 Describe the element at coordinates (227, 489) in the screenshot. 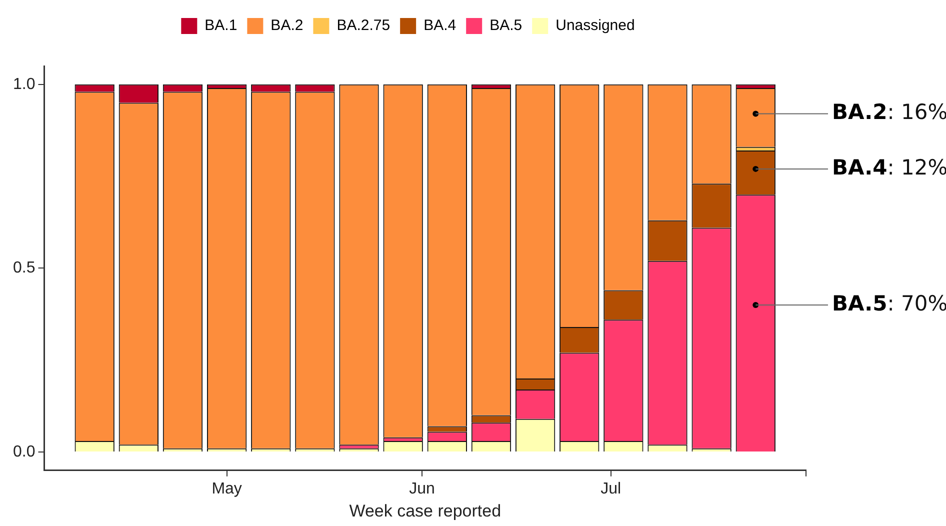

I see `x-tick-label: May` at that location.